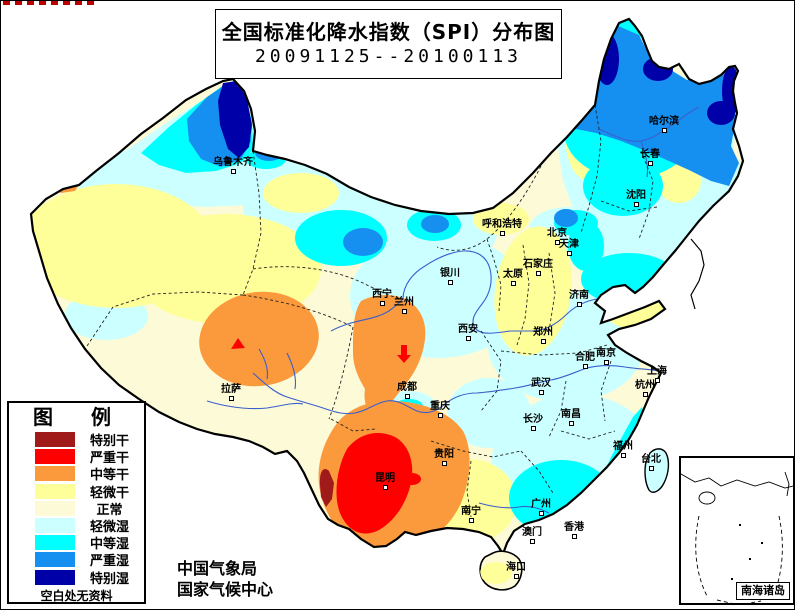 The height and width of the screenshot is (610, 795). What do you see at coordinates (217, 568) in the screenshot?
I see `credit-line-1: 中国气象局` at bounding box center [217, 568].